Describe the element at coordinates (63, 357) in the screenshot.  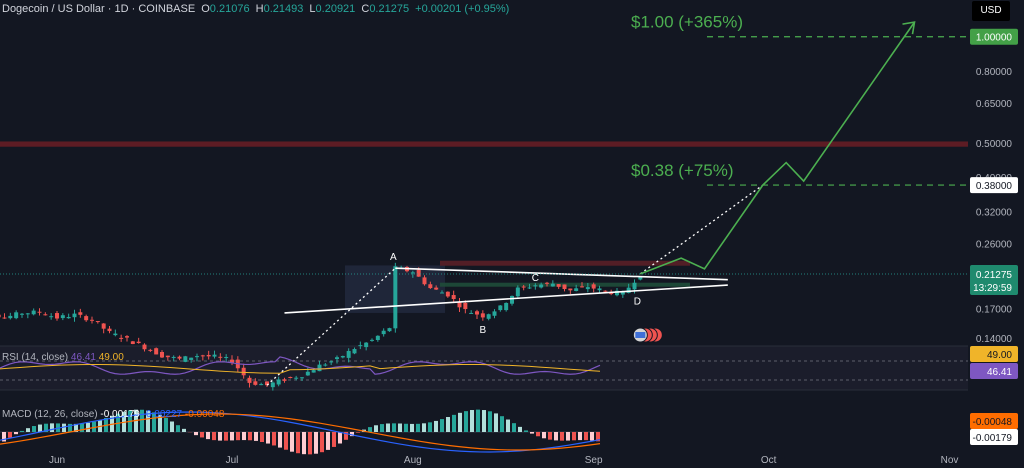
I see `rsi-legend: RSI (14, close) 46.41 49.00` at that location.